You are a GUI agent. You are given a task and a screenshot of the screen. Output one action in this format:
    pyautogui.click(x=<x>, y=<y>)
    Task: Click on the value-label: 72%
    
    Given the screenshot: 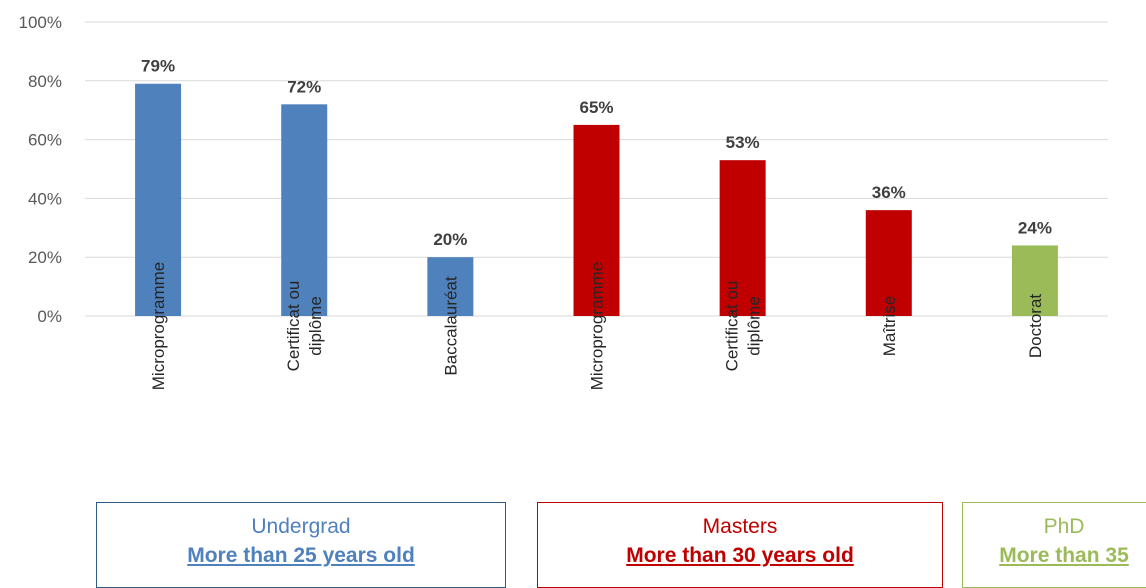 What is the action you would take?
    pyautogui.click(x=304, y=86)
    